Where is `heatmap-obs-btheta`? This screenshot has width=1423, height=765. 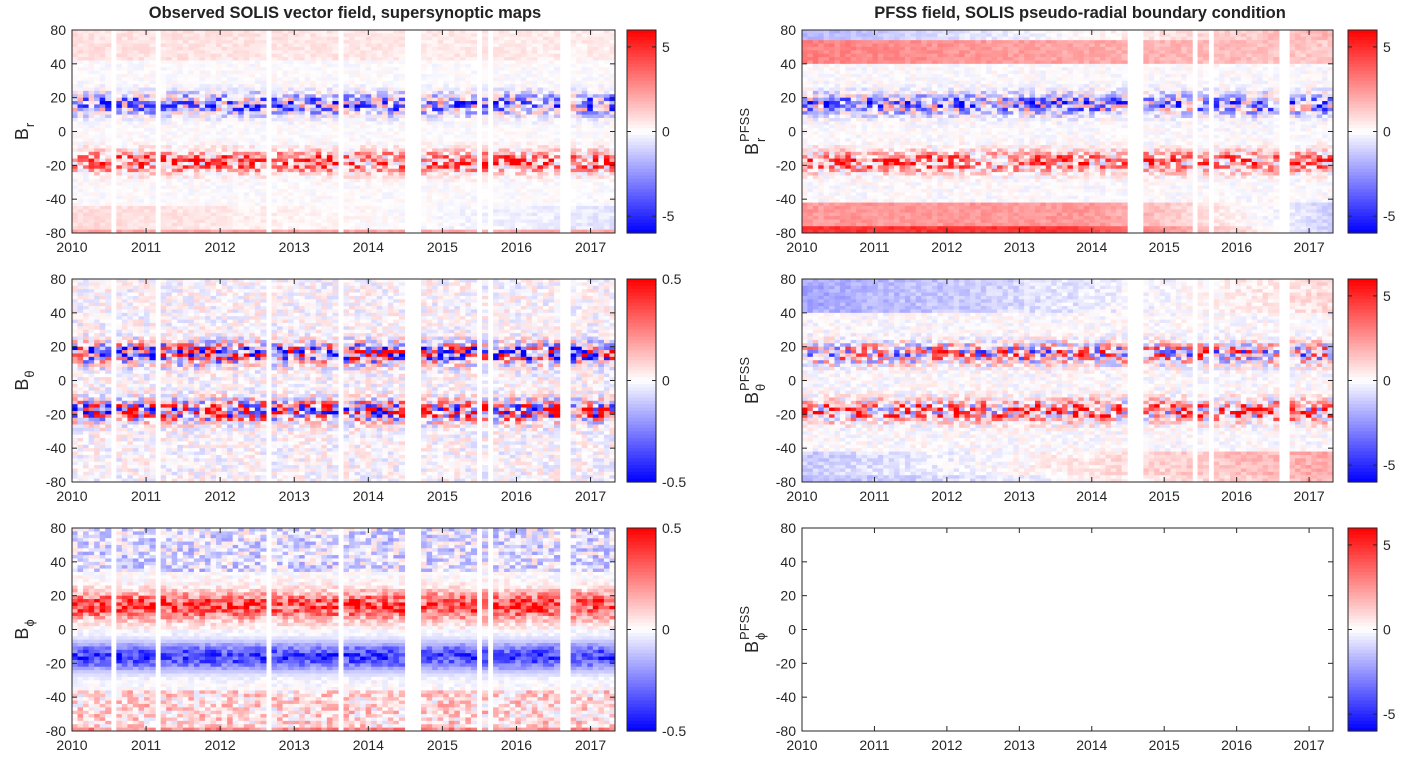 heatmap-obs-btheta is located at coordinates (343, 380).